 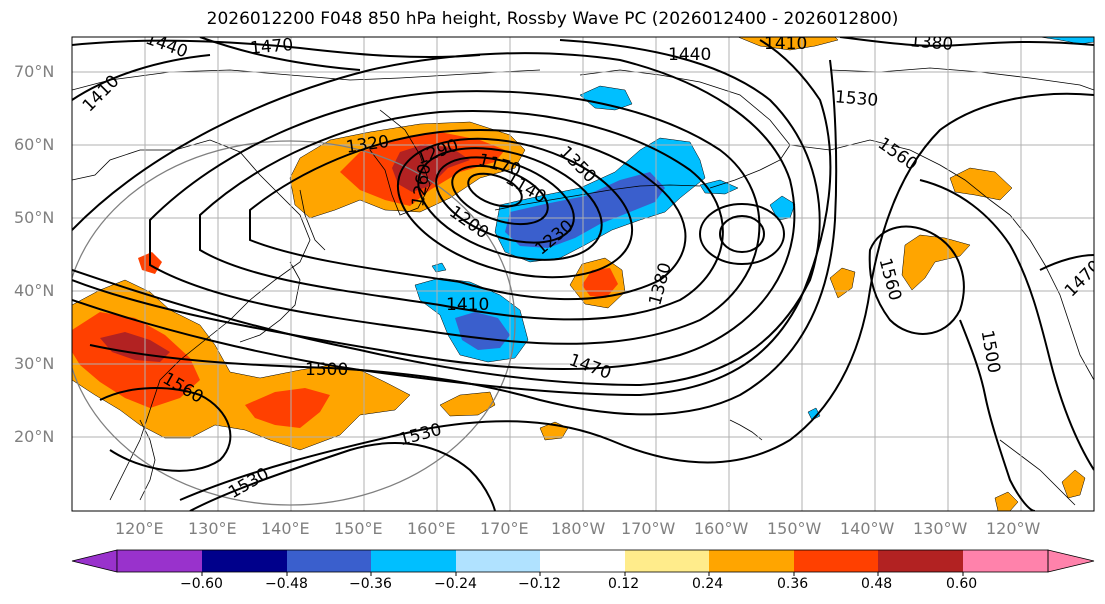 I want to click on contour-label-1380-ne: 1380, so click(x=931, y=43).